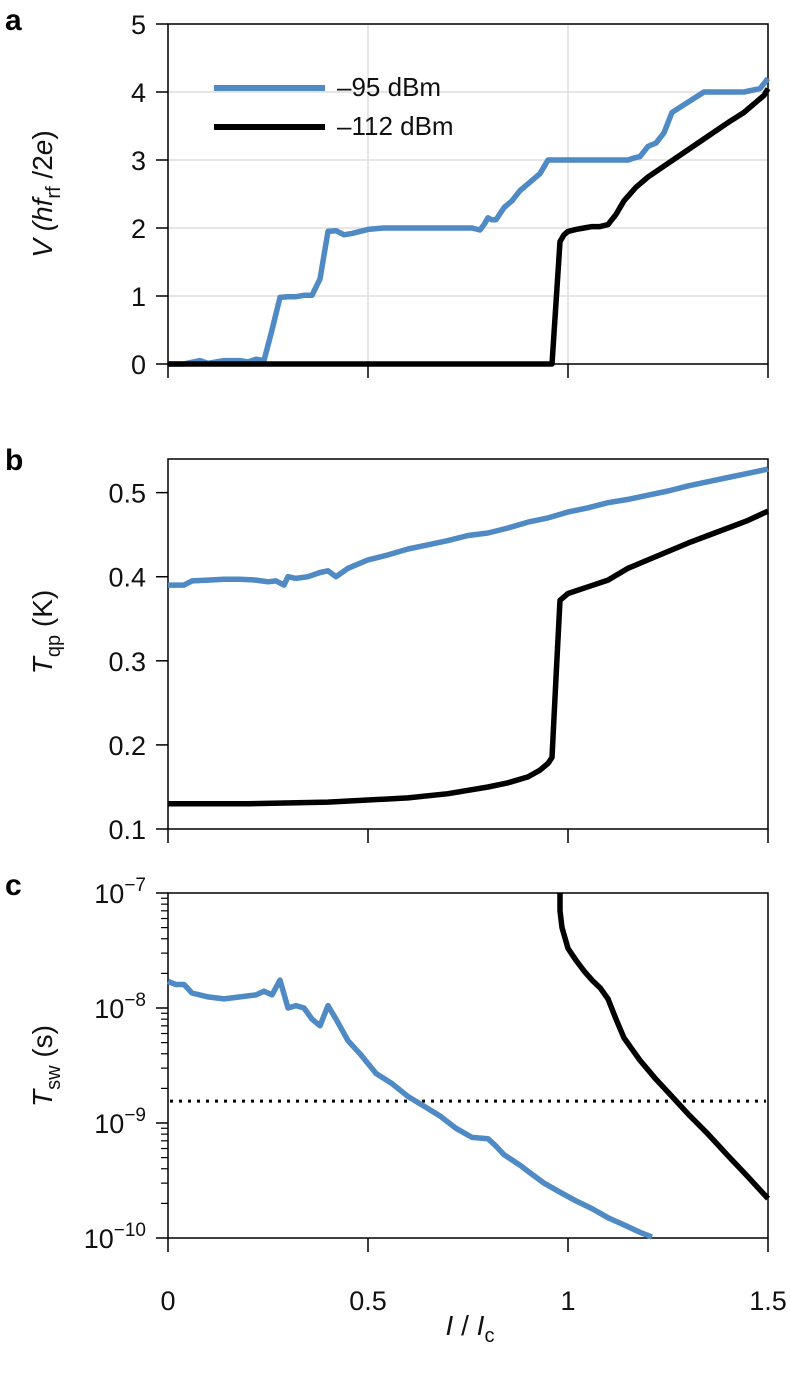 This screenshot has width=791, height=1377. What do you see at coordinates (138, 297) in the screenshot?
I see `y-tick-label: 1` at bounding box center [138, 297].